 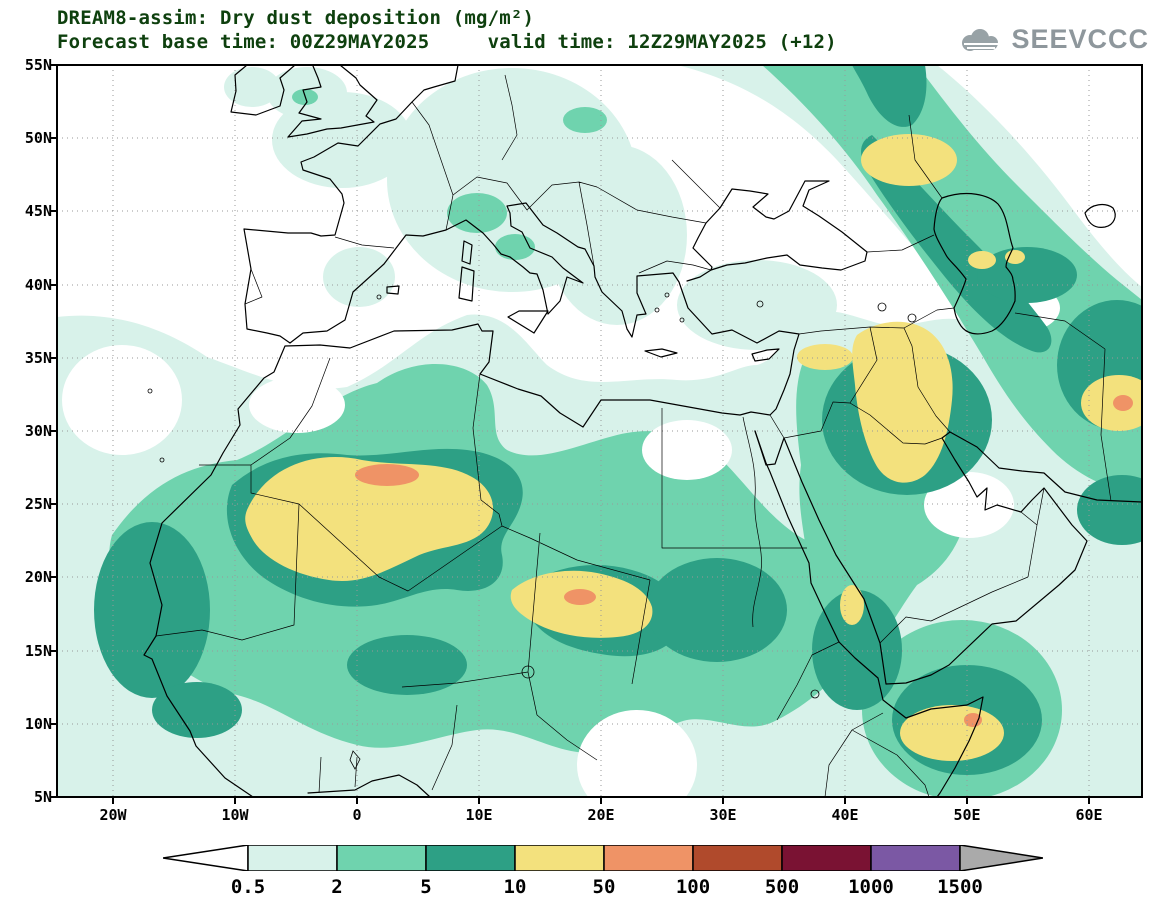 What do you see at coordinates (38, 65) in the screenshot?
I see `lat-label-55n: 55N` at bounding box center [38, 65].